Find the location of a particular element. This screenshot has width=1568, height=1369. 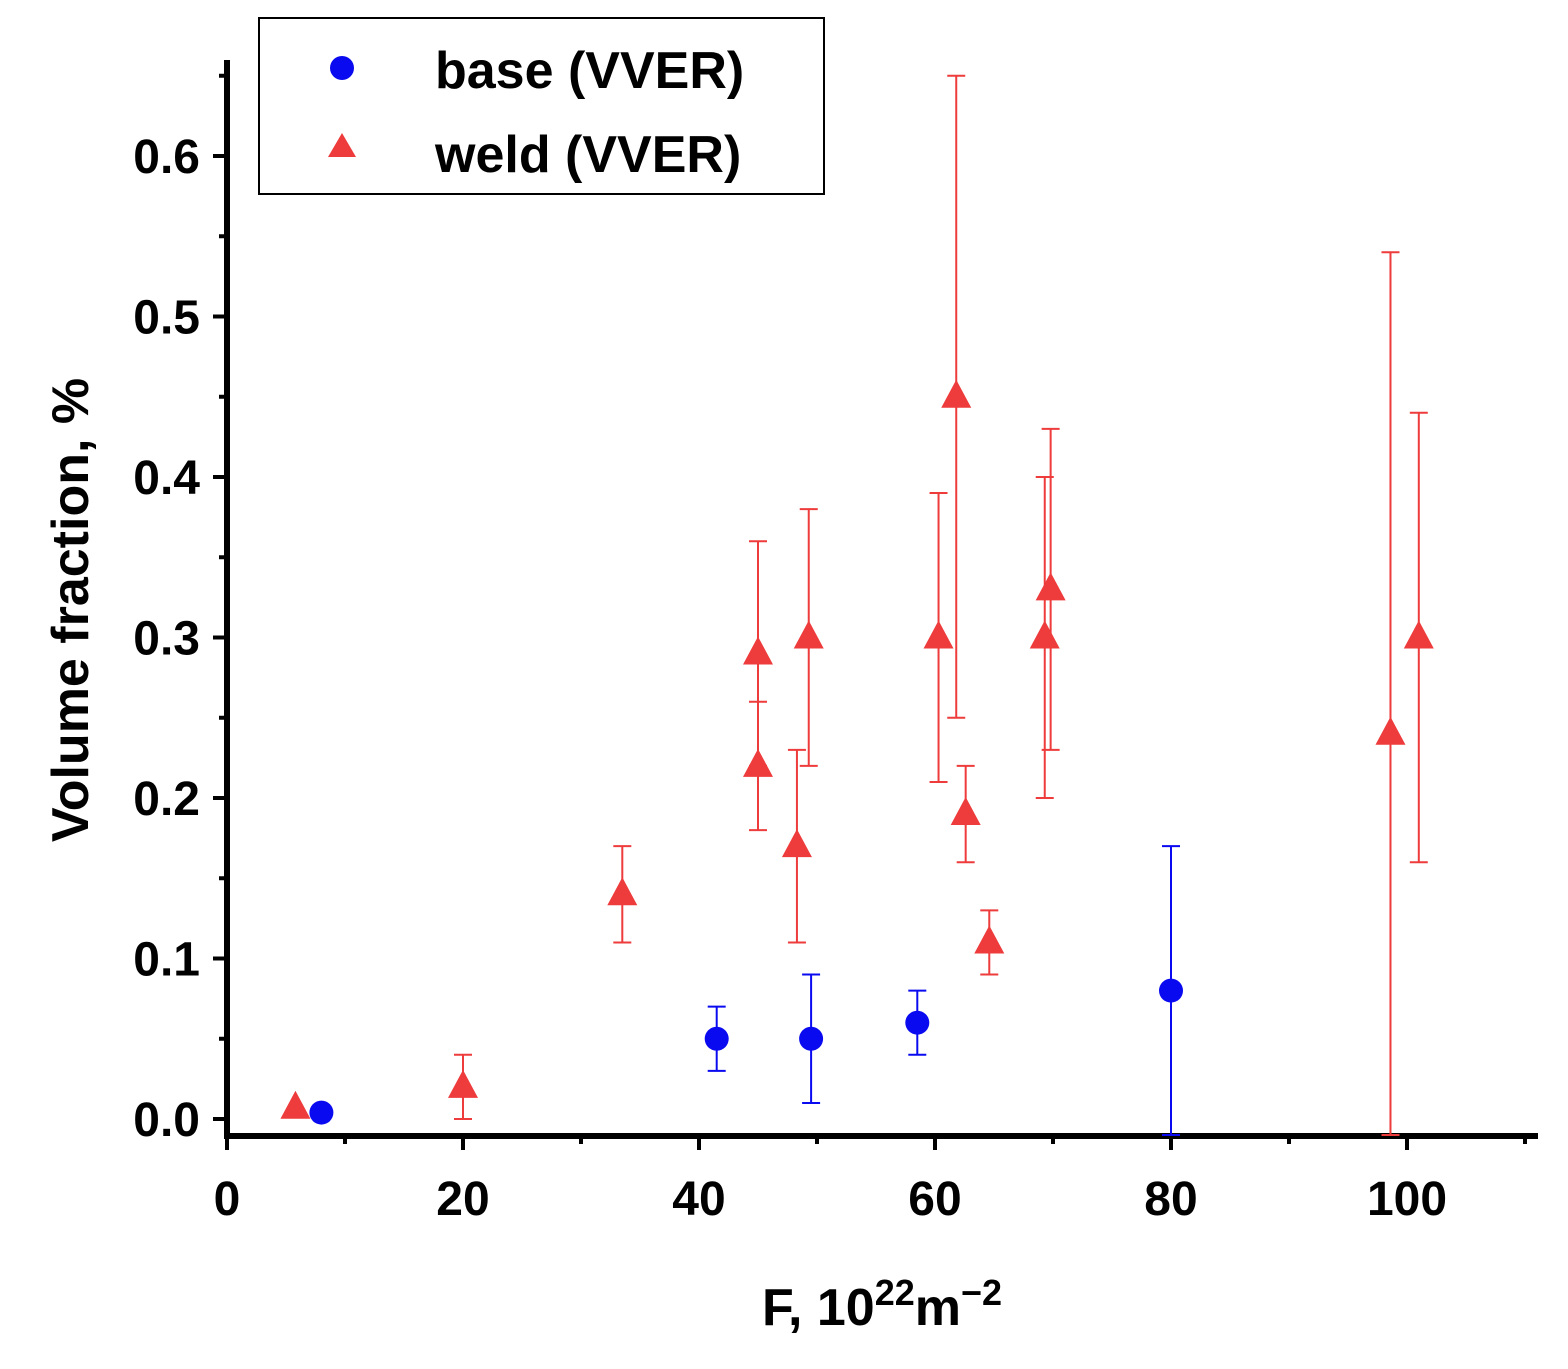

x-tick-label: 20 is located at coordinates (462, 1199).